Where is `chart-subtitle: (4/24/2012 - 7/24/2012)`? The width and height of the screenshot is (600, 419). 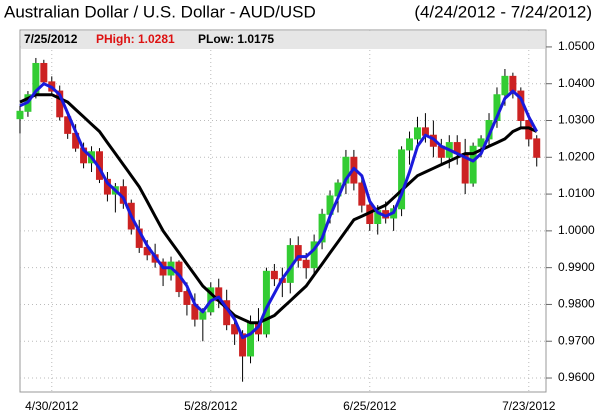 chart-subtitle: (4/24/2012 - 7/24/2012) is located at coordinates (503, 11).